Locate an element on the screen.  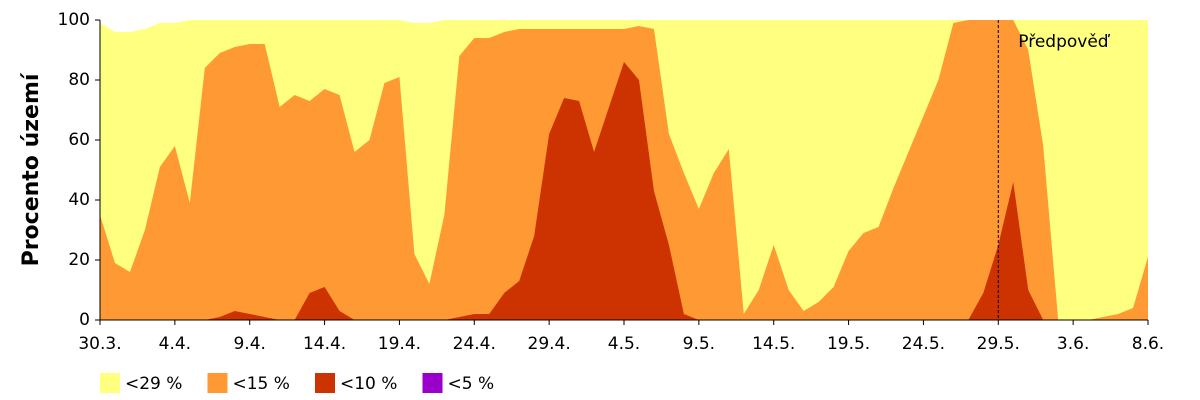
x-tick-label: 14.4. is located at coordinates (324, 344).